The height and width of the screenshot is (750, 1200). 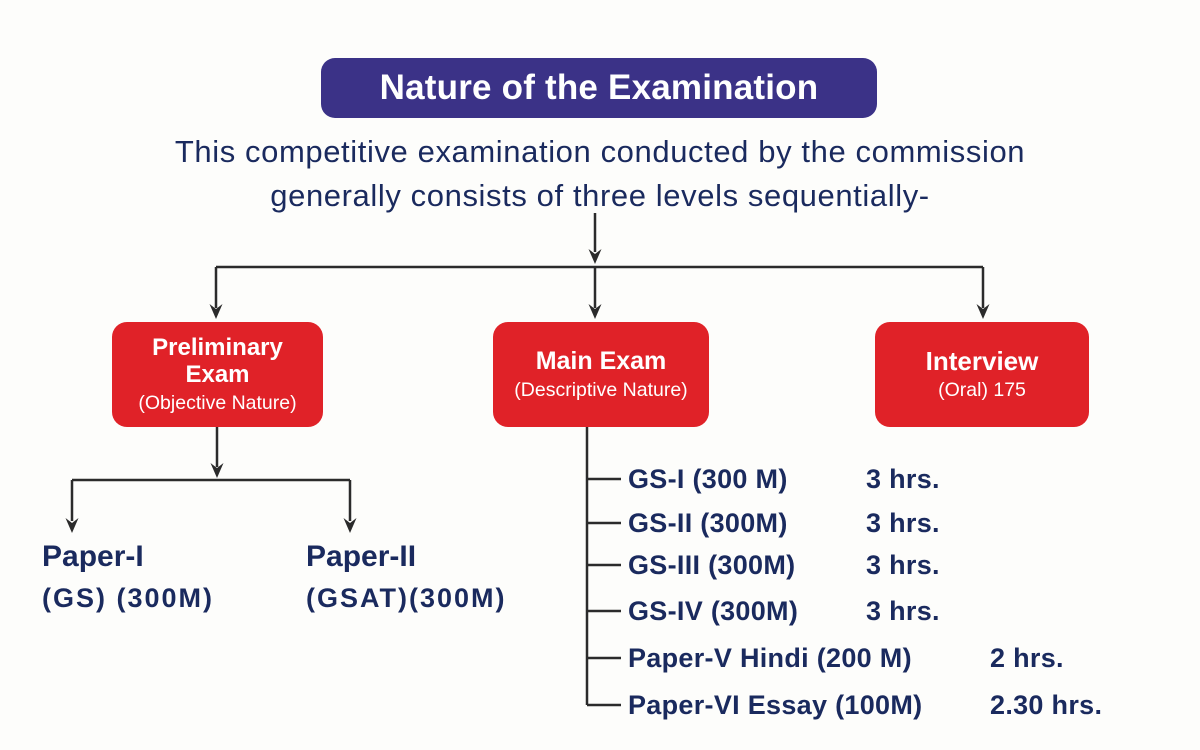 What do you see at coordinates (361, 556) in the screenshot?
I see `prelim-paper-2-title: Paper-II` at bounding box center [361, 556].